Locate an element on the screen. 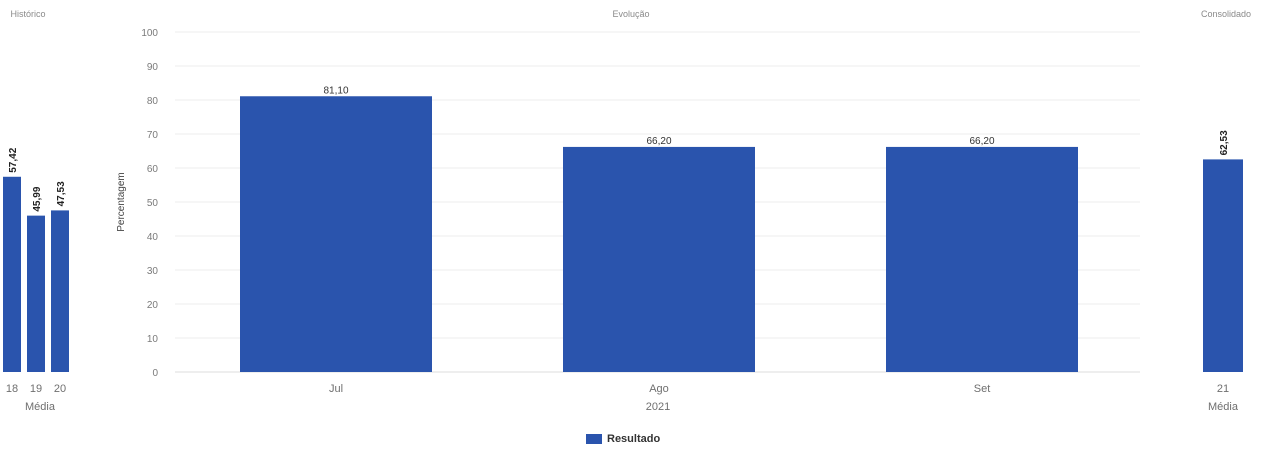 Image resolution: width=1262 pixels, height=450 pixels. historico-category-label: 19 is located at coordinates (36, 389).